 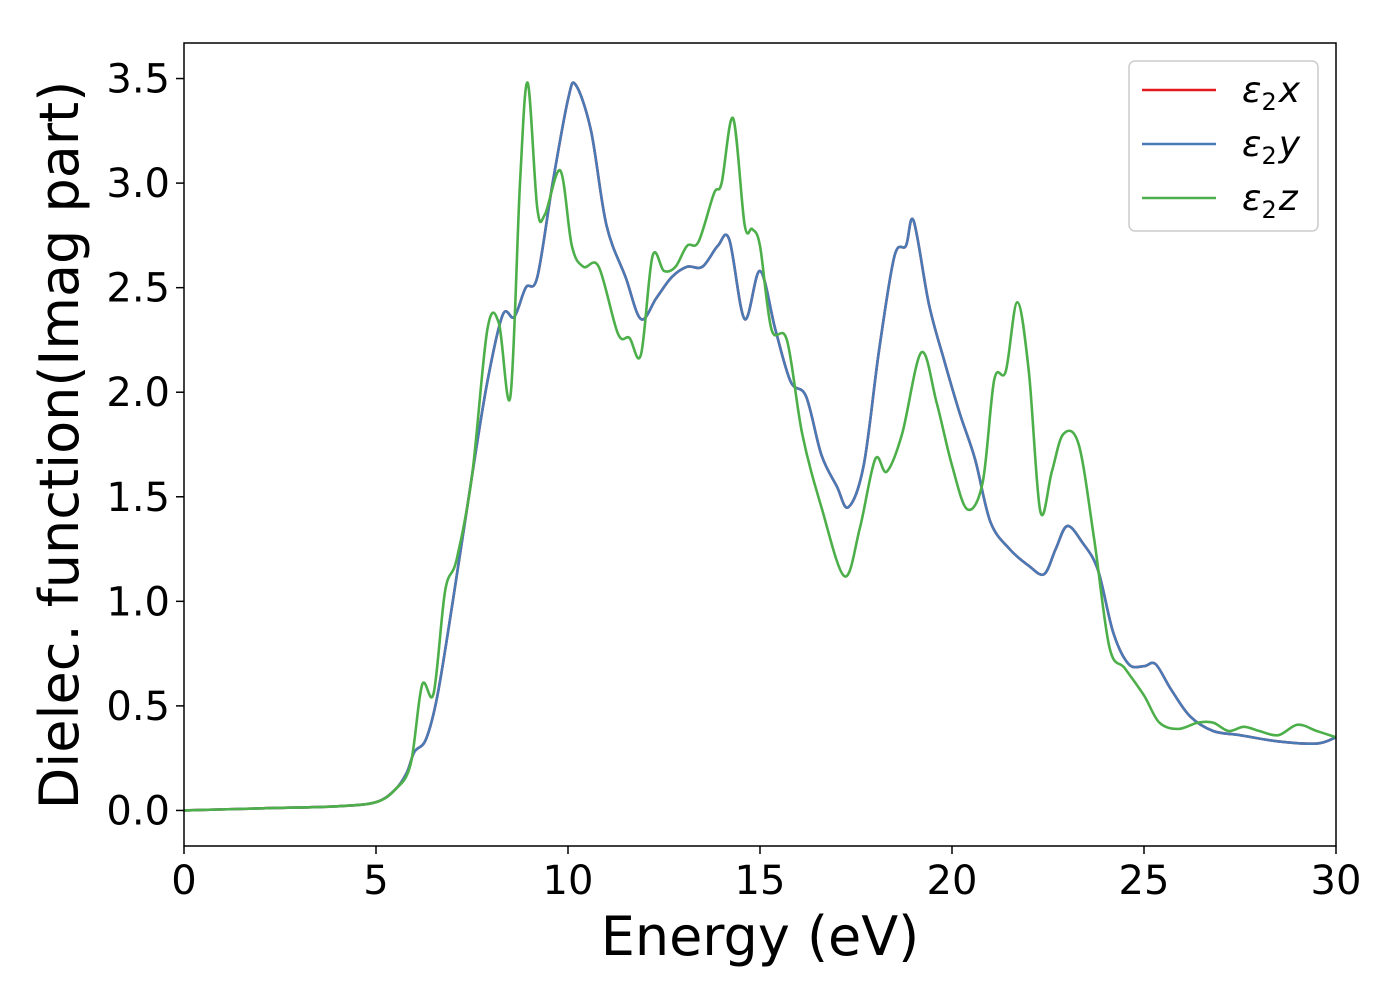 What do you see at coordinates (138, 498) in the screenshot?
I see `y-tick-label: 1.5` at bounding box center [138, 498].